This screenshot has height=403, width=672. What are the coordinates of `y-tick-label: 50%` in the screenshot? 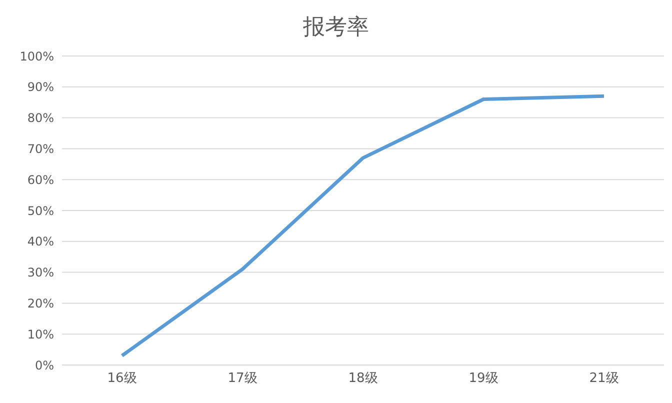 It's located at (40, 211).